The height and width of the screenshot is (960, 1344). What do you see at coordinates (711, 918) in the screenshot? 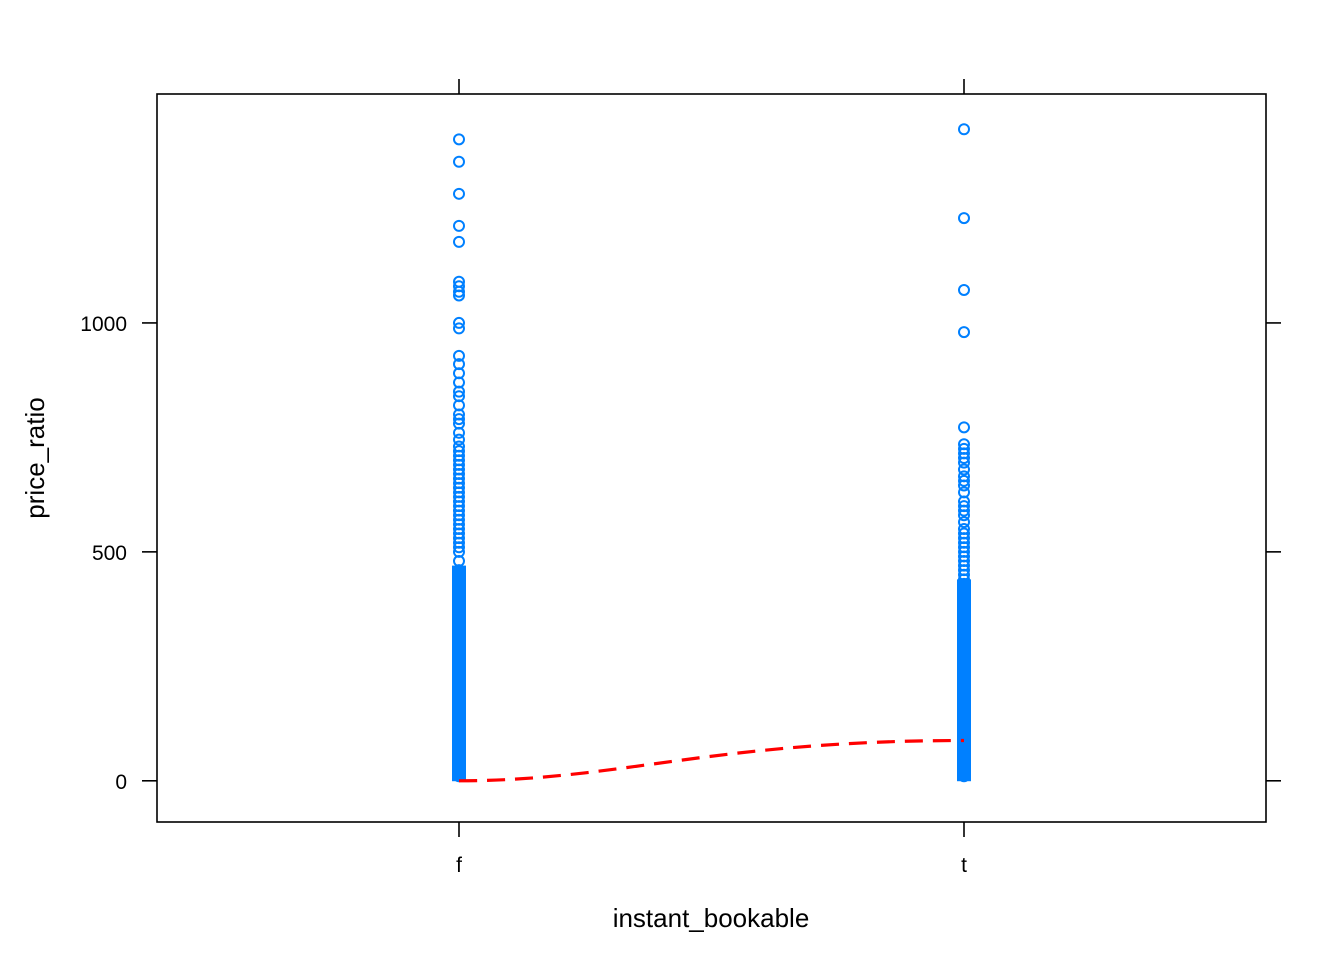
I see `x-axis-title: instant_bookable` at bounding box center [711, 918].